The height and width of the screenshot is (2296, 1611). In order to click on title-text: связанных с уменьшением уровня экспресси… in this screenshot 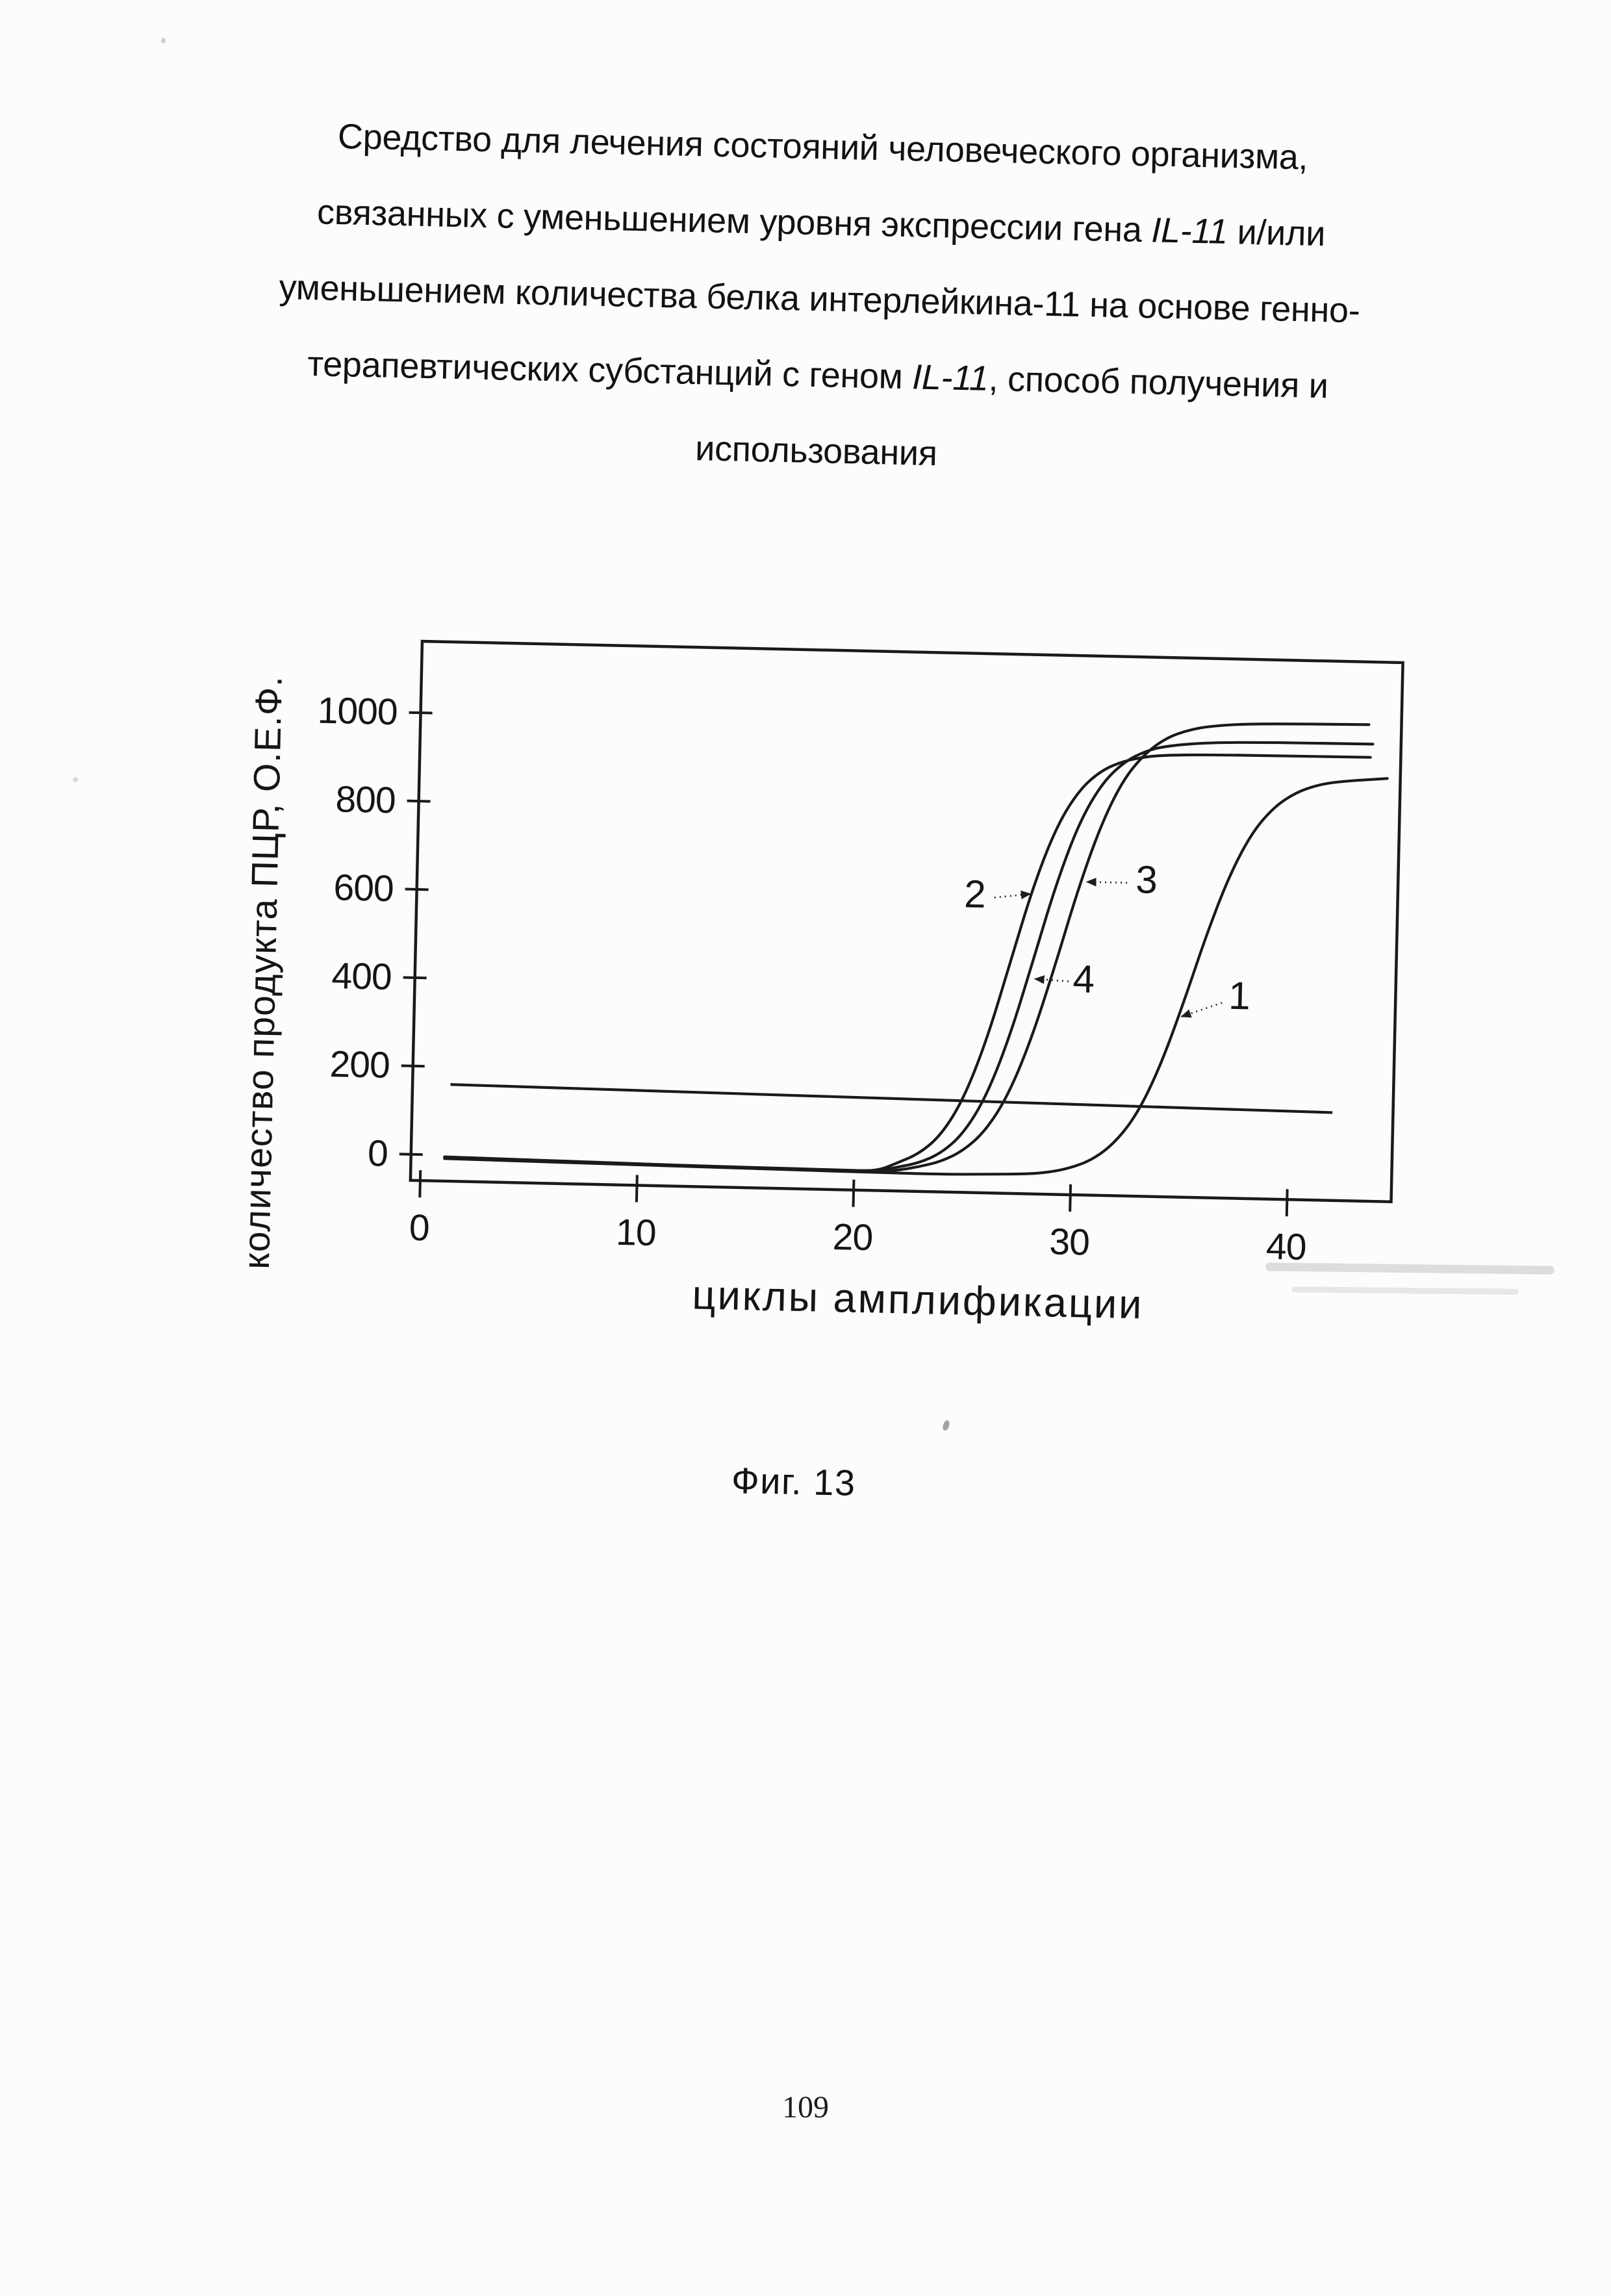, I will do `click(734, 221)`.